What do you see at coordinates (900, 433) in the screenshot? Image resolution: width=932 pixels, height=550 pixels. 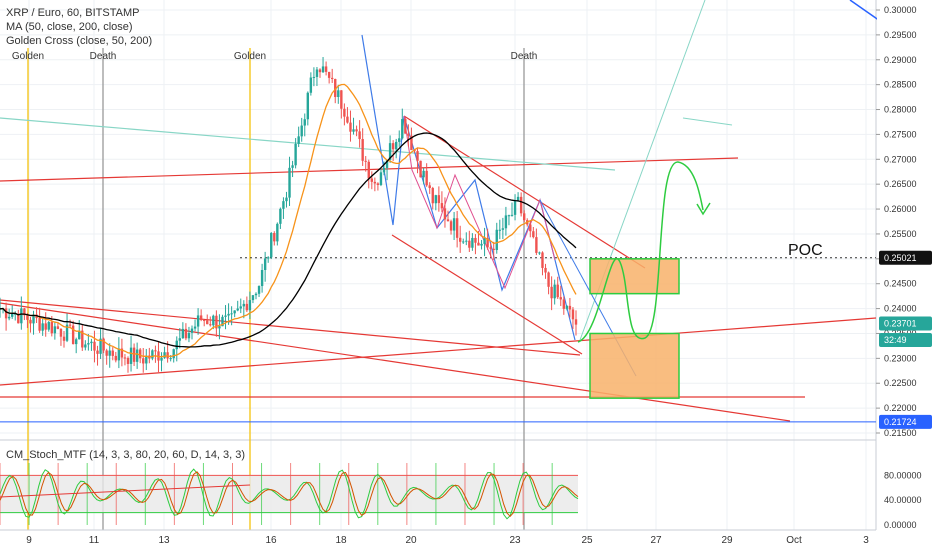 I see `price-tick-label: 0.21500` at bounding box center [900, 433].